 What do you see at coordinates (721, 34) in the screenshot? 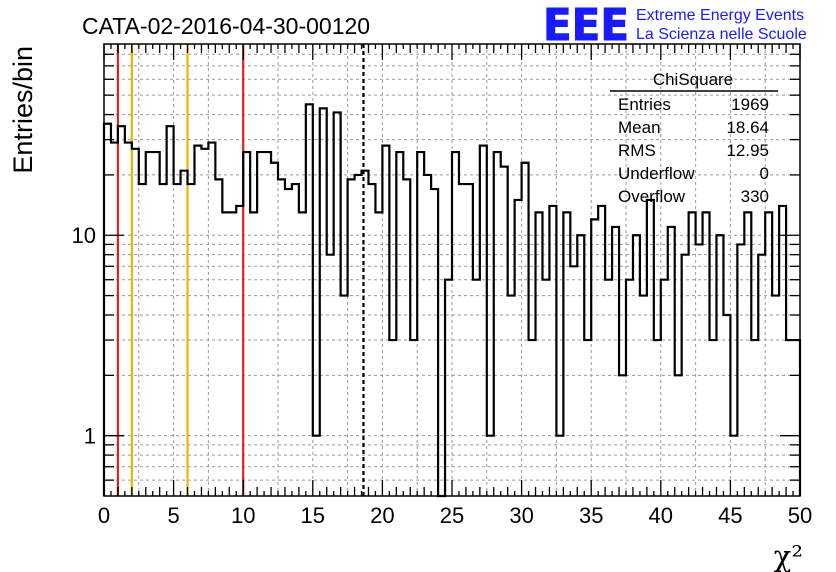
I see `logo-line-2: La Scienza nelle Scuole` at bounding box center [721, 34].